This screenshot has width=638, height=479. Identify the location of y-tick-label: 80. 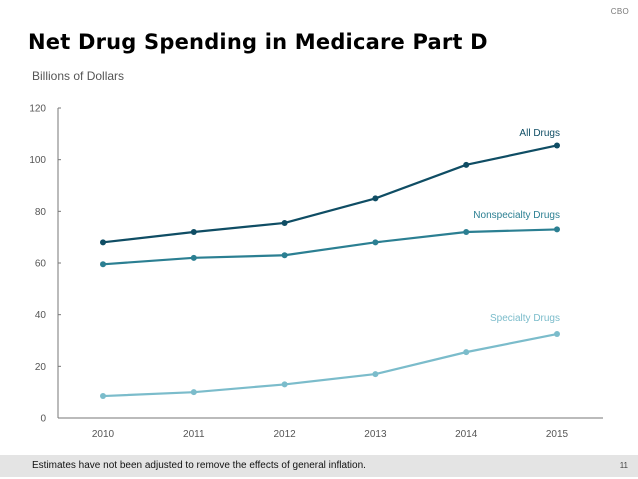
(41, 212).